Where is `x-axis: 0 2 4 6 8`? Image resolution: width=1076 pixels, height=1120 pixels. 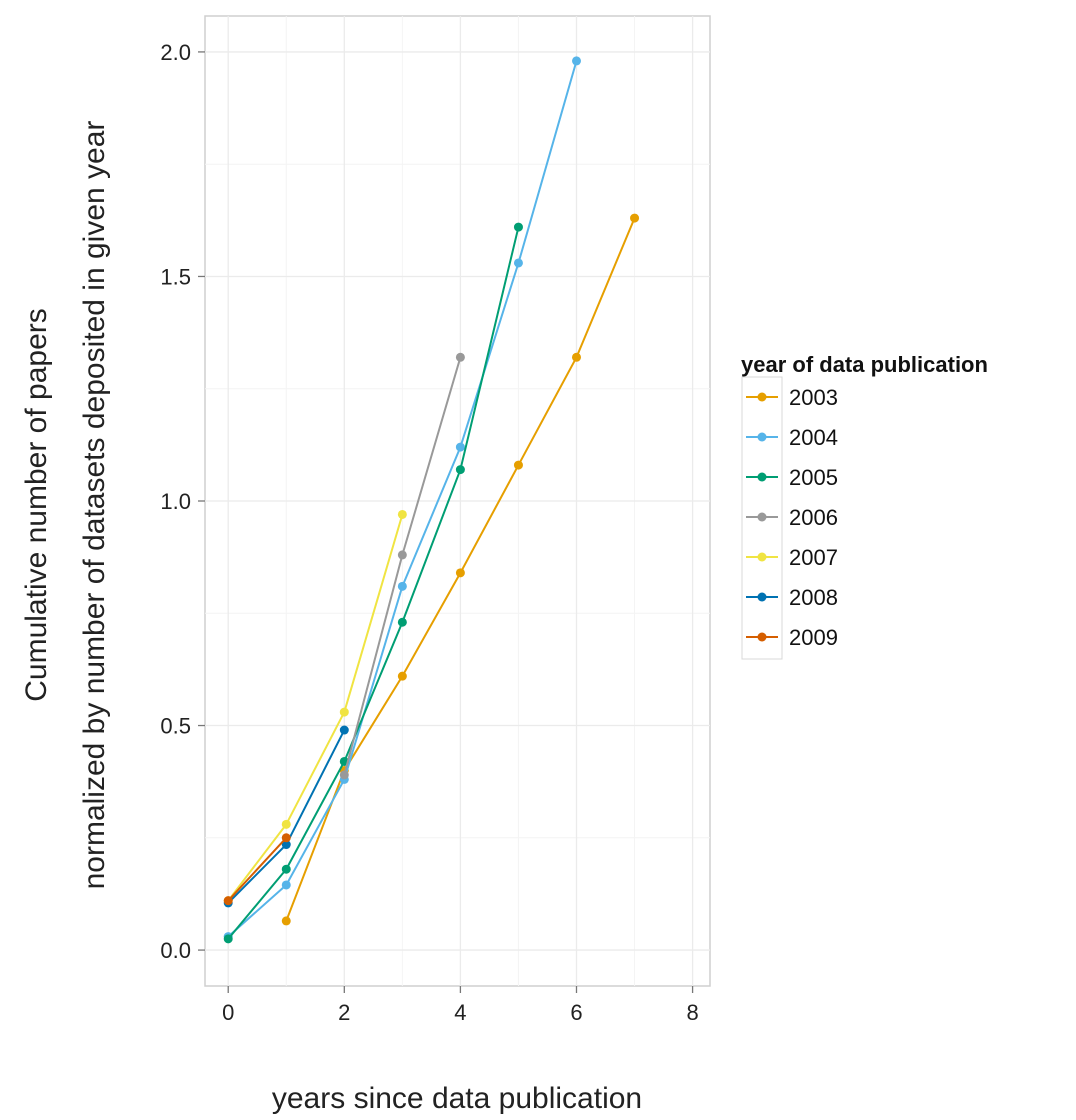 x-axis: 0 2 4 6 8 is located at coordinates (460, 1005).